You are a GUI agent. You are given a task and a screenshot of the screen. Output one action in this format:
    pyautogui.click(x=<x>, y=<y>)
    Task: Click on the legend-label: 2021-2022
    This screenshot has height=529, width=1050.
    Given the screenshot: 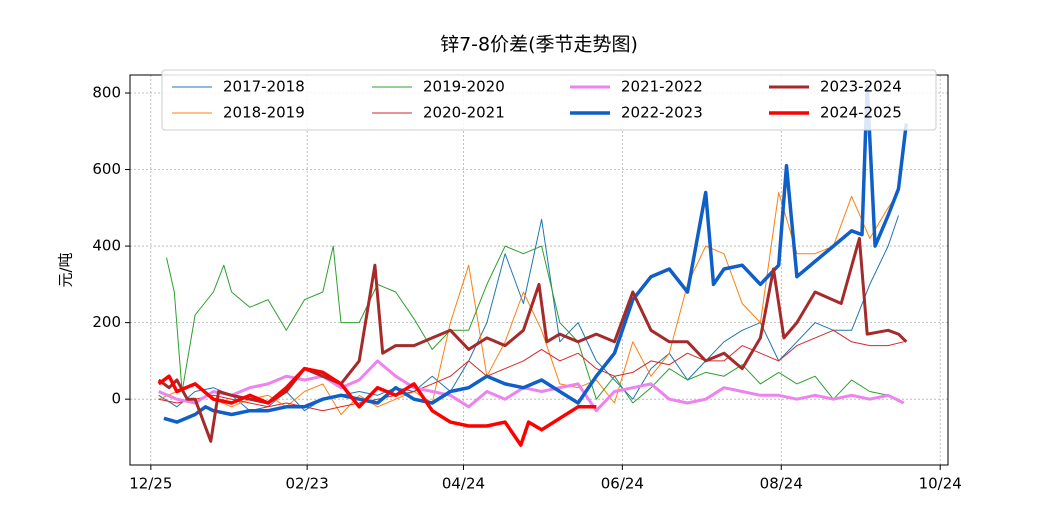 What is the action you would take?
    pyautogui.click(x=662, y=87)
    